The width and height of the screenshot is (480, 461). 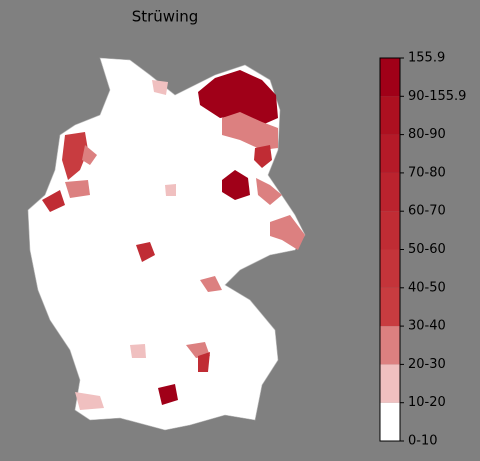 I want to click on colorbar-label: 60-70, so click(x=427, y=211).